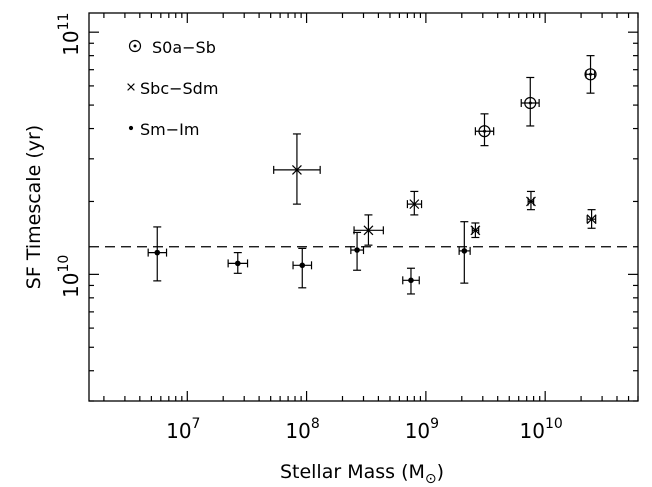 Image resolution: width=652 pixels, height=487 pixels. What do you see at coordinates (169, 129) in the screenshot?
I see `legend-label: Sm−Im` at bounding box center [169, 129].